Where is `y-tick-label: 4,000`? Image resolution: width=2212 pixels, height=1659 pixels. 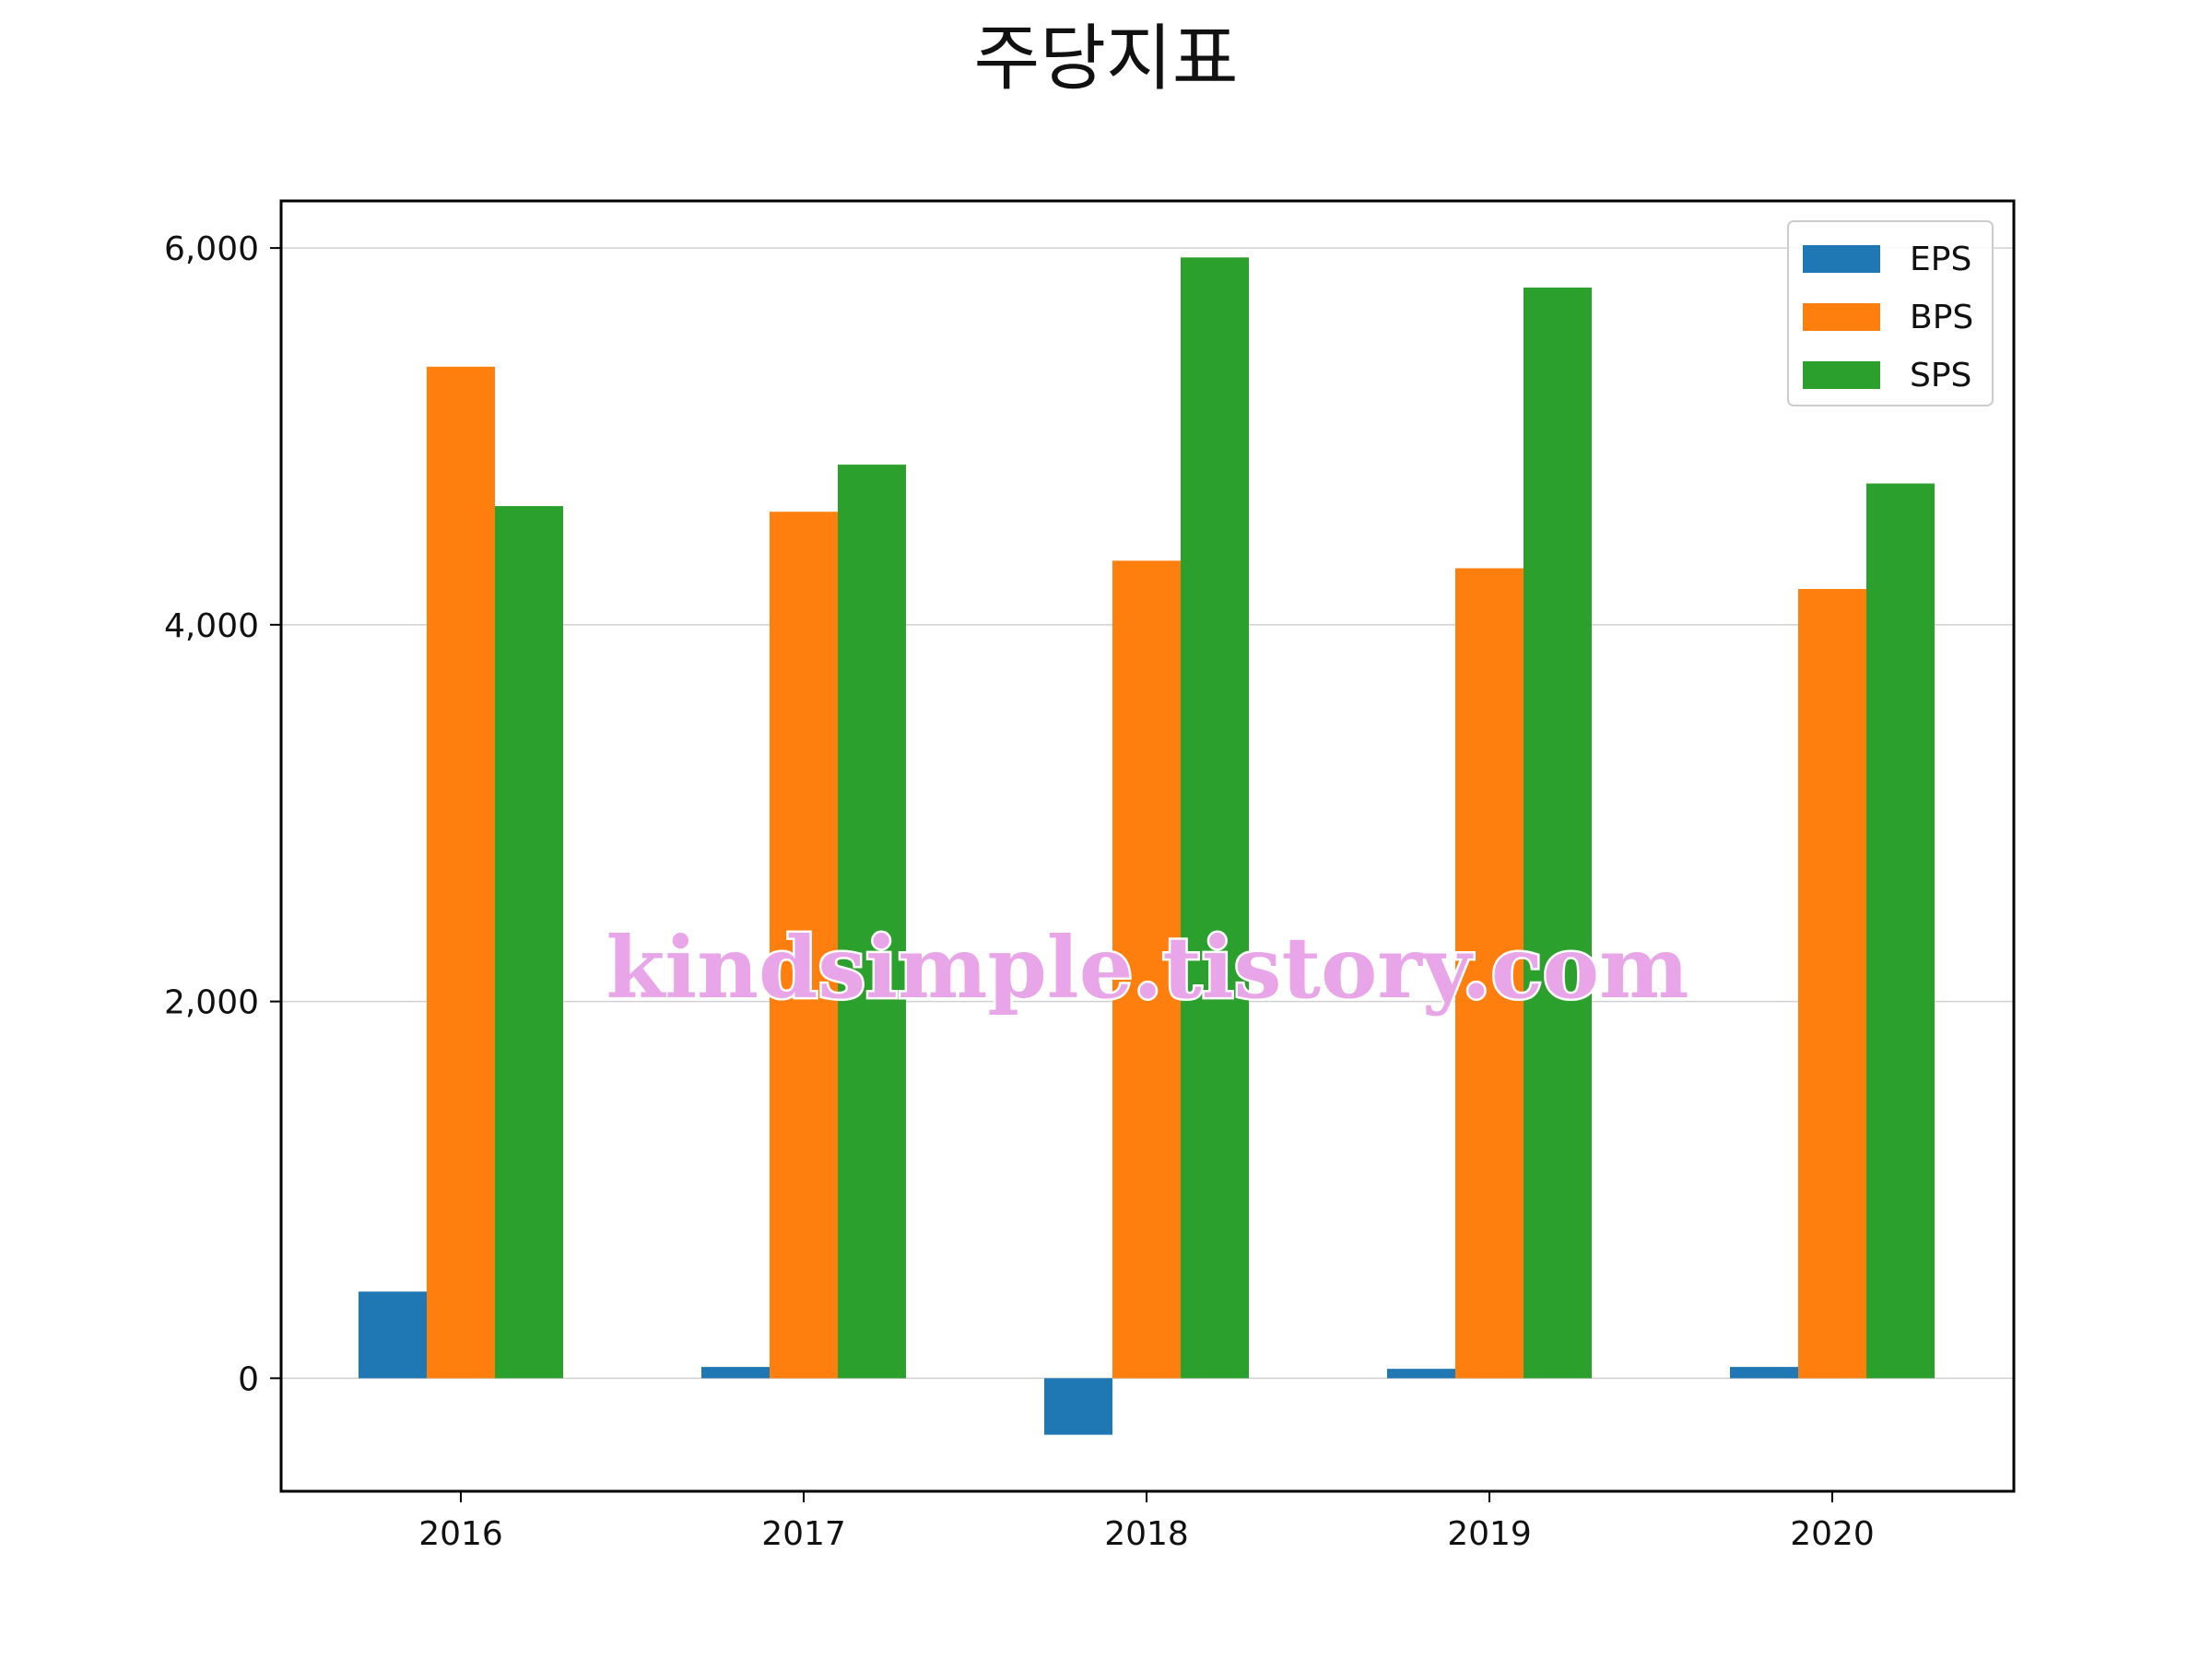
y-tick-label: 4,000 is located at coordinates (211, 626).